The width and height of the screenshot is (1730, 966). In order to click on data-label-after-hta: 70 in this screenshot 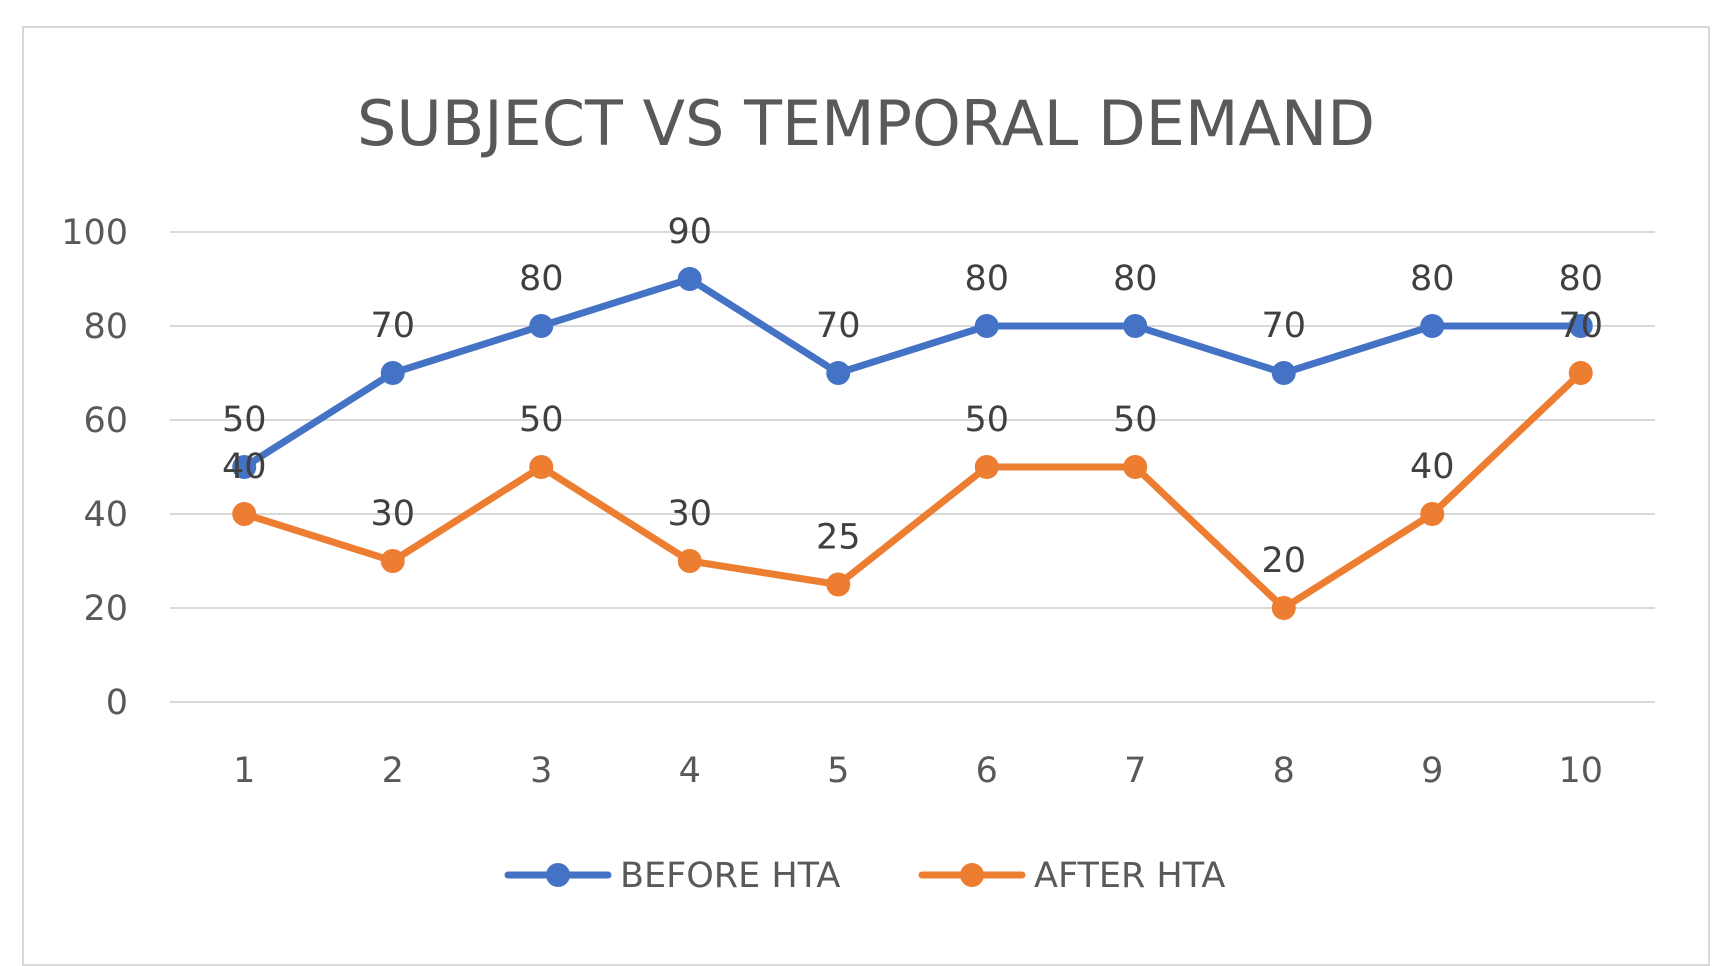, I will do `click(1580, 326)`.